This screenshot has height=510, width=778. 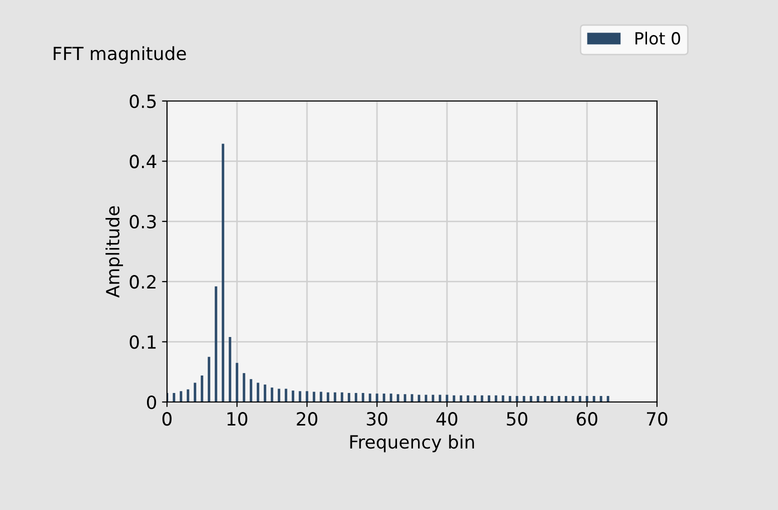 What do you see at coordinates (120, 55) in the screenshot?
I see `chart-title: FFT magnitude` at bounding box center [120, 55].